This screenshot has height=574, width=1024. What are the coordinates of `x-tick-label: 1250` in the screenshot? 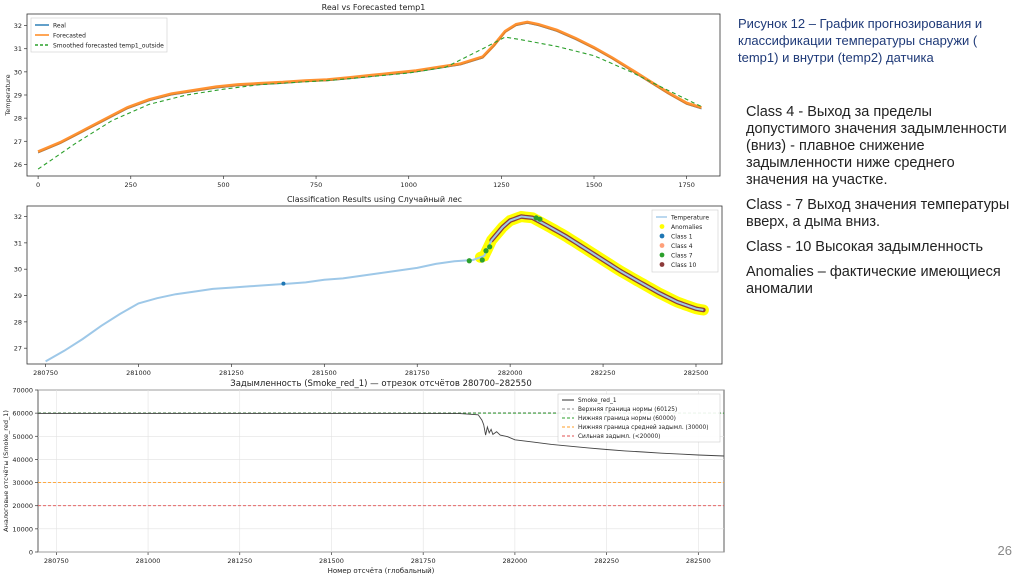 It's located at (501, 185).